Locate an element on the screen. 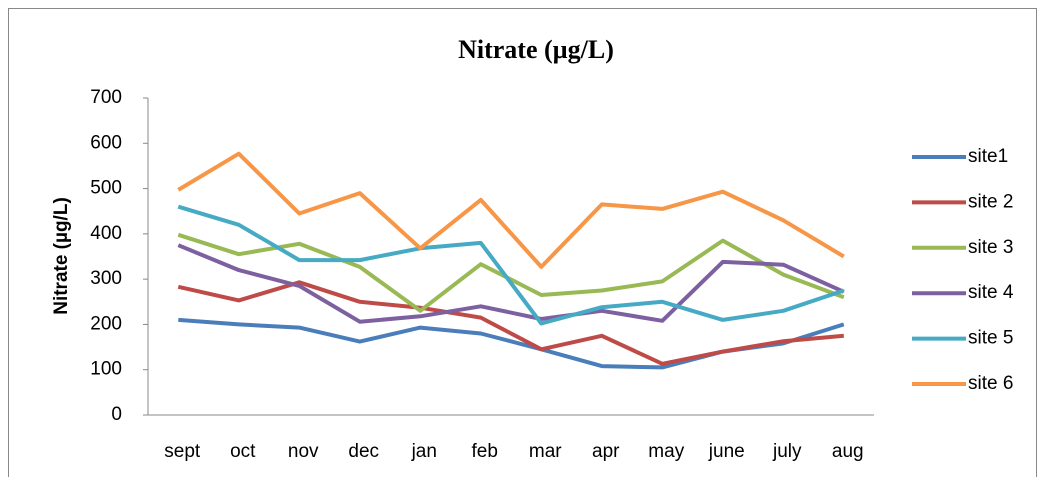 The image size is (1045, 482). y-tick-label: 0 is located at coordinates (116, 414).